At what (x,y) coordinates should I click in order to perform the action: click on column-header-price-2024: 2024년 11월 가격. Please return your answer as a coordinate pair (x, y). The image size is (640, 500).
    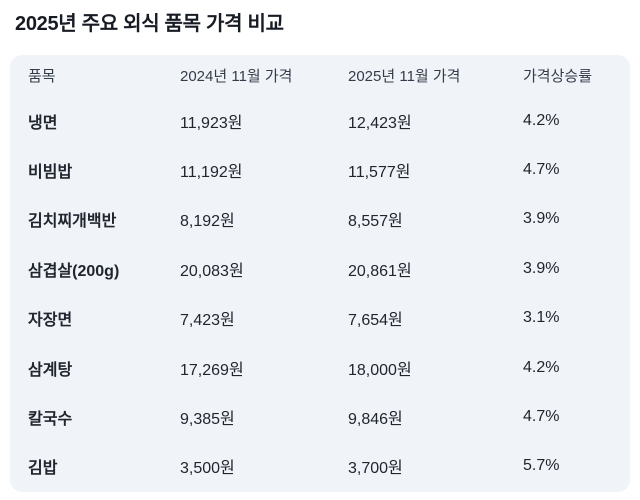
    Looking at the image, I should click on (236, 76).